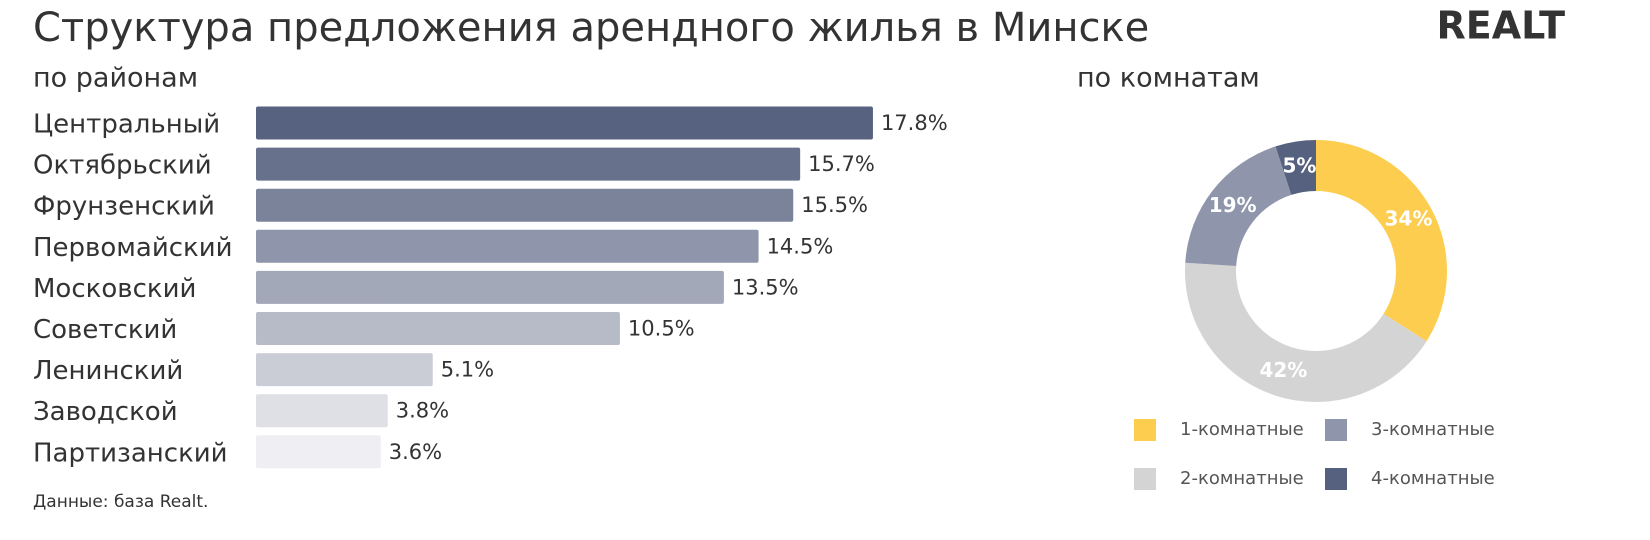 The width and height of the screenshot is (1650, 540). What do you see at coordinates (1501, 26) in the screenshot?
I see `logo: REALT` at bounding box center [1501, 26].